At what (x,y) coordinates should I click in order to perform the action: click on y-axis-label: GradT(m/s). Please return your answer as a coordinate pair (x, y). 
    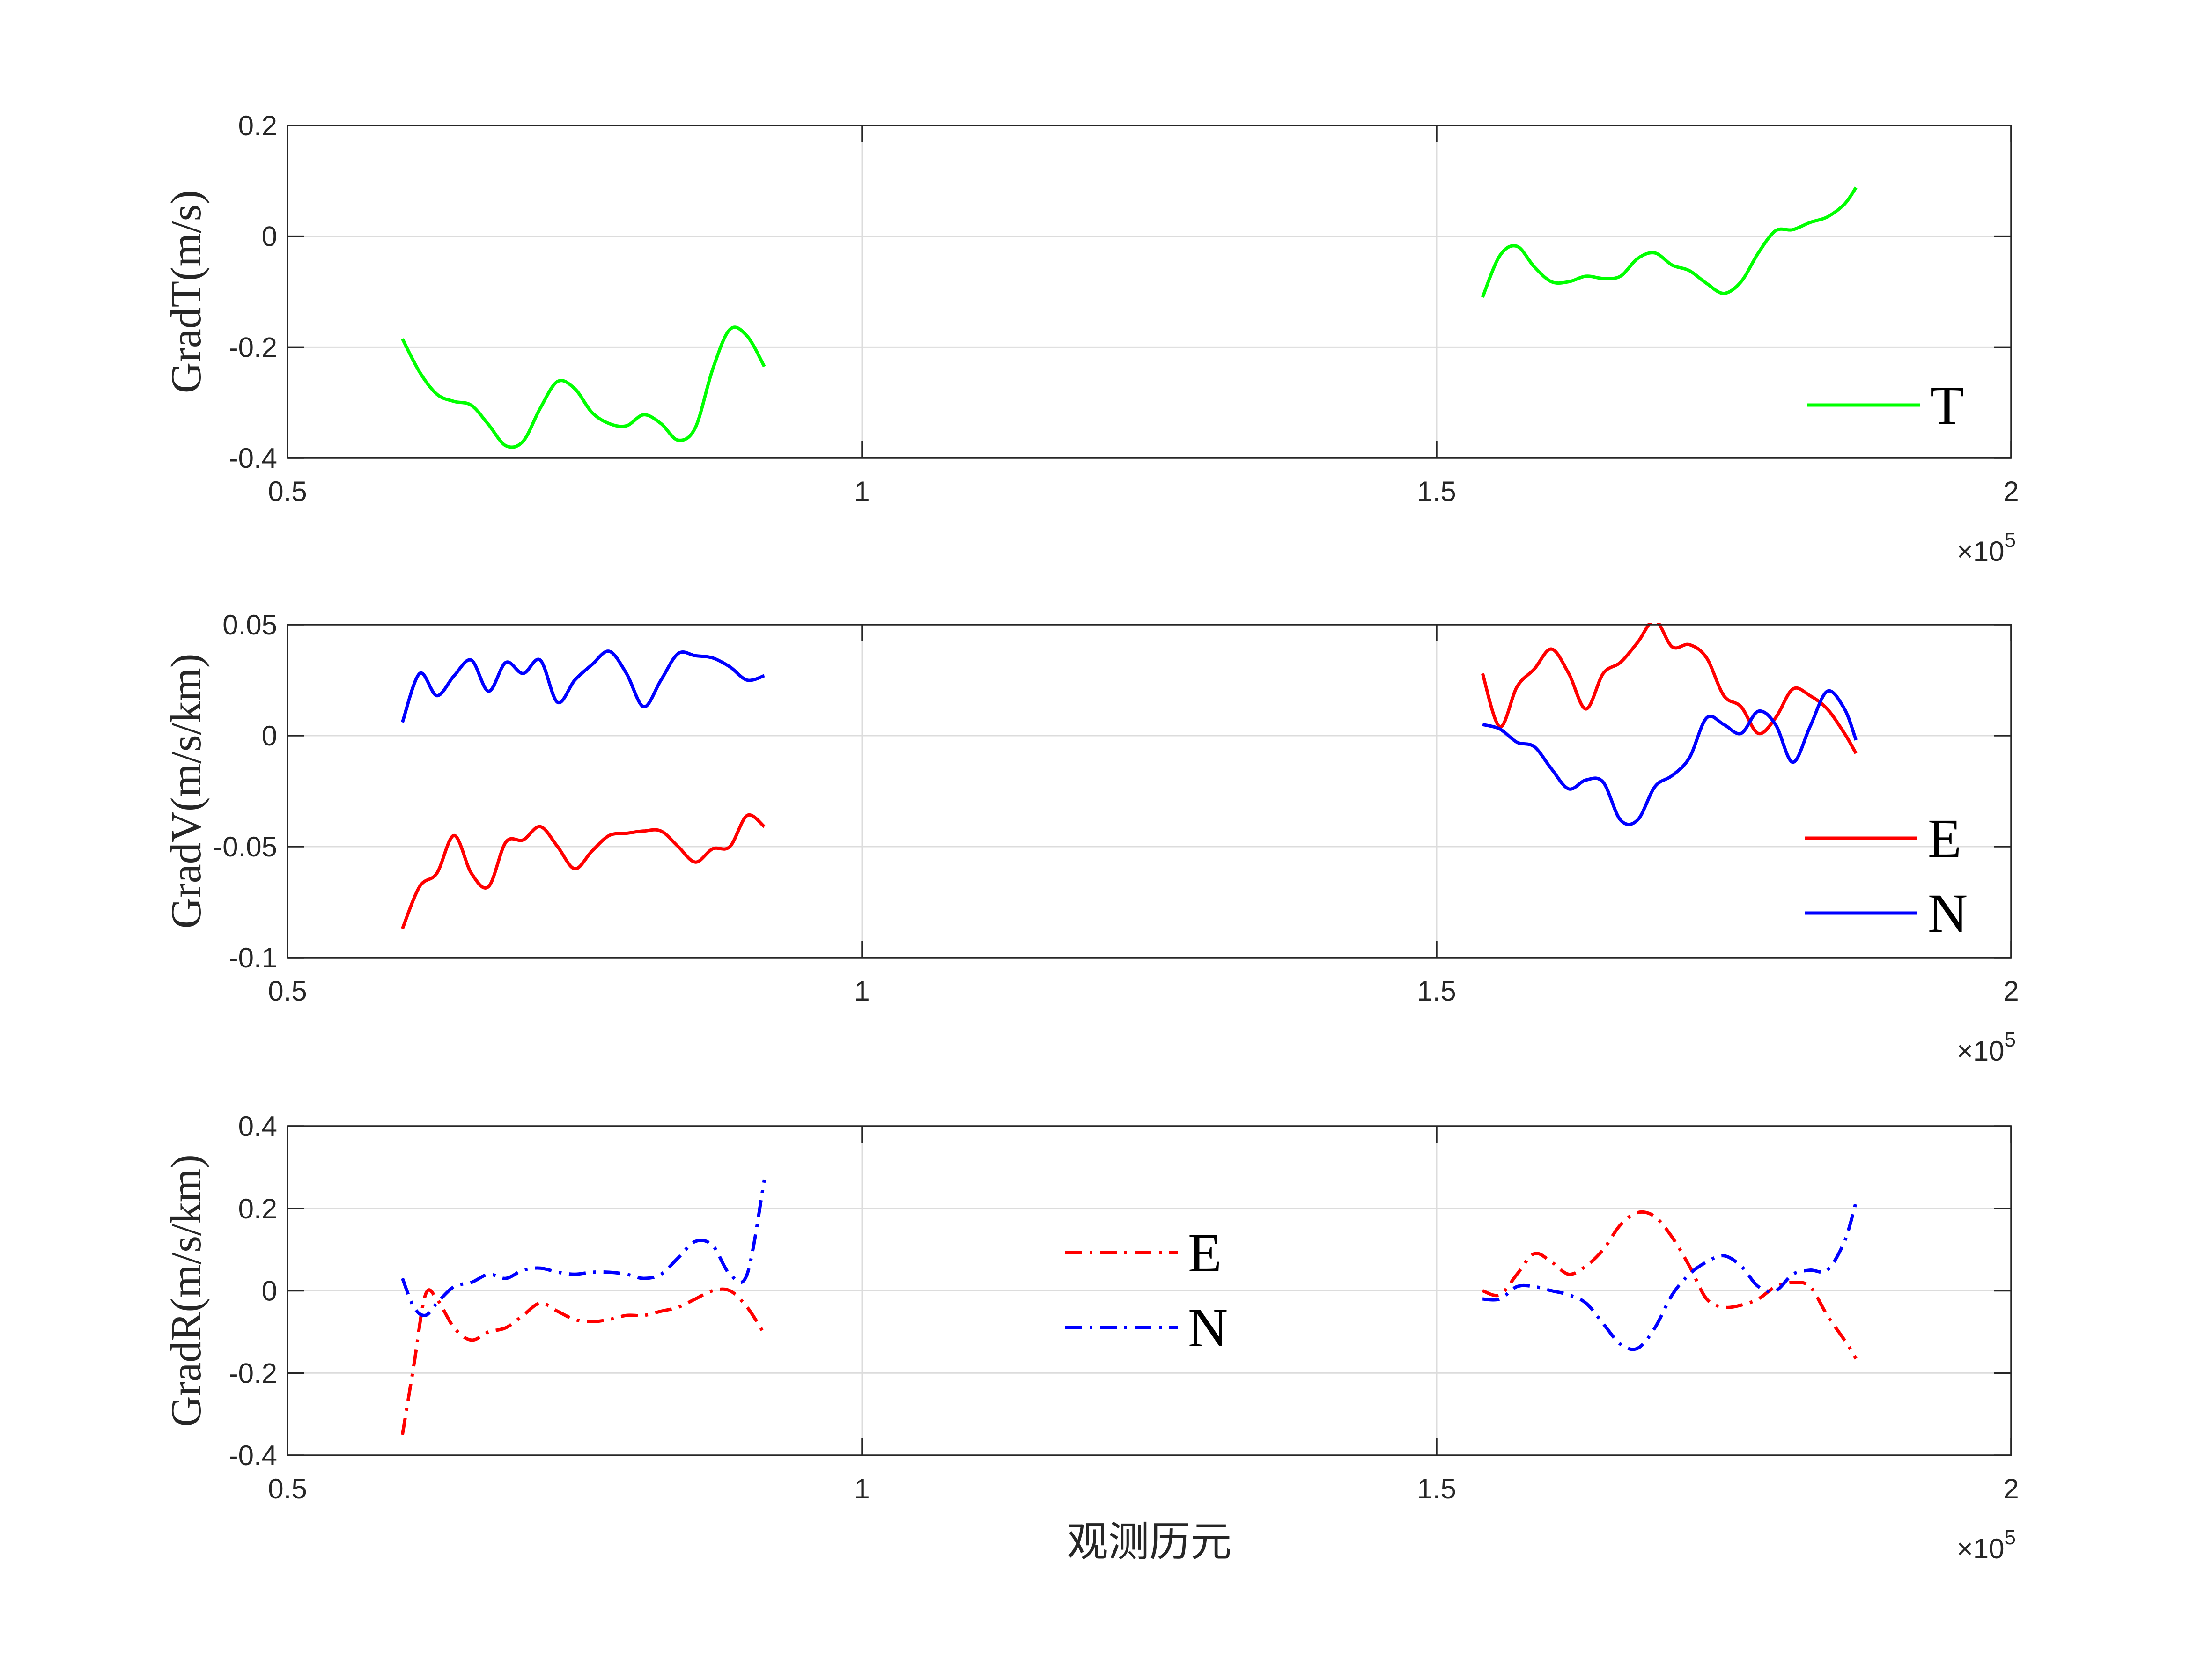
    Looking at the image, I should click on (186, 291).